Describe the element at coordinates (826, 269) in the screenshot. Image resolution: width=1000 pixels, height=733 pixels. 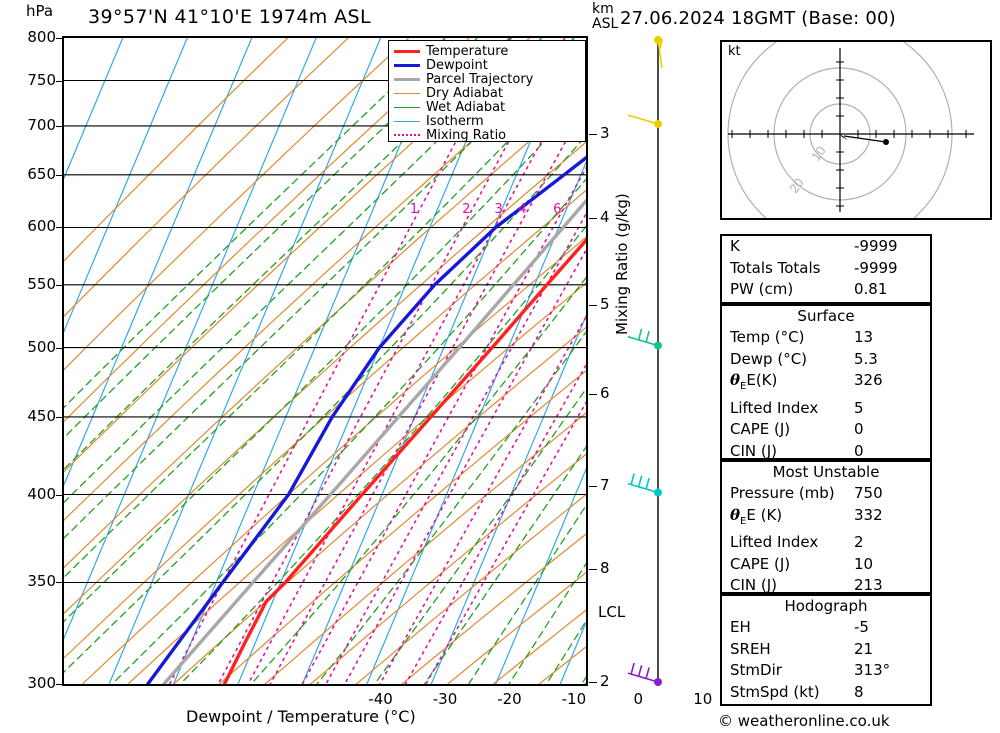
I see `index-row: Totals Totals -9999` at that location.